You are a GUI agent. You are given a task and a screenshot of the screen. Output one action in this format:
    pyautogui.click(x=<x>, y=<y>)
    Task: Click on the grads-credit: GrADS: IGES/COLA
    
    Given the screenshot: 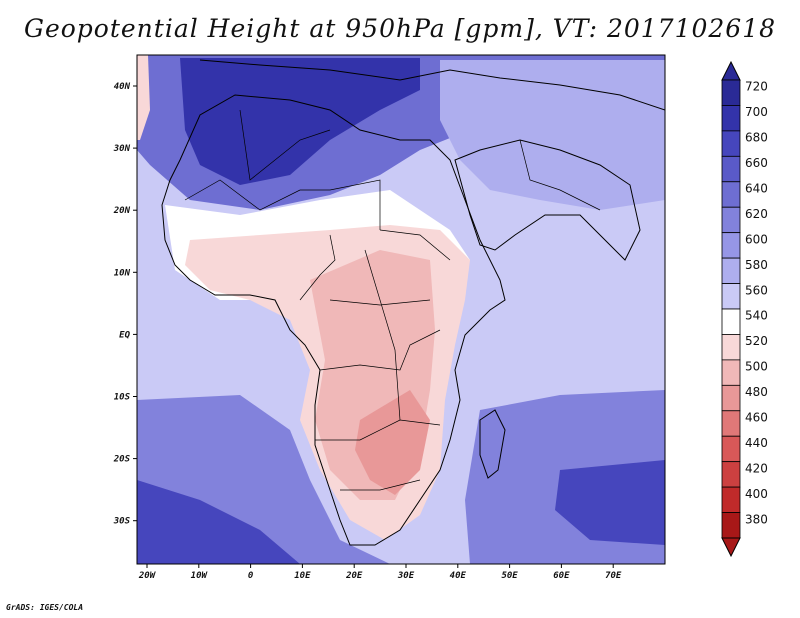 What is the action you would take?
    pyautogui.click(x=45, y=607)
    